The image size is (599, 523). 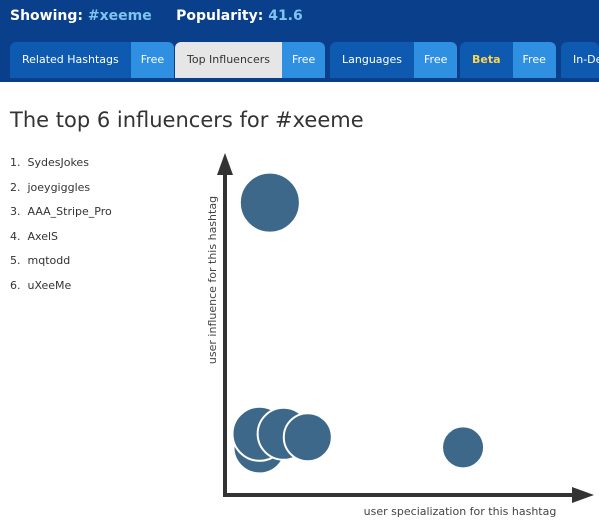 I want to click on popularity: 41.6, so click(x=285, y=16).